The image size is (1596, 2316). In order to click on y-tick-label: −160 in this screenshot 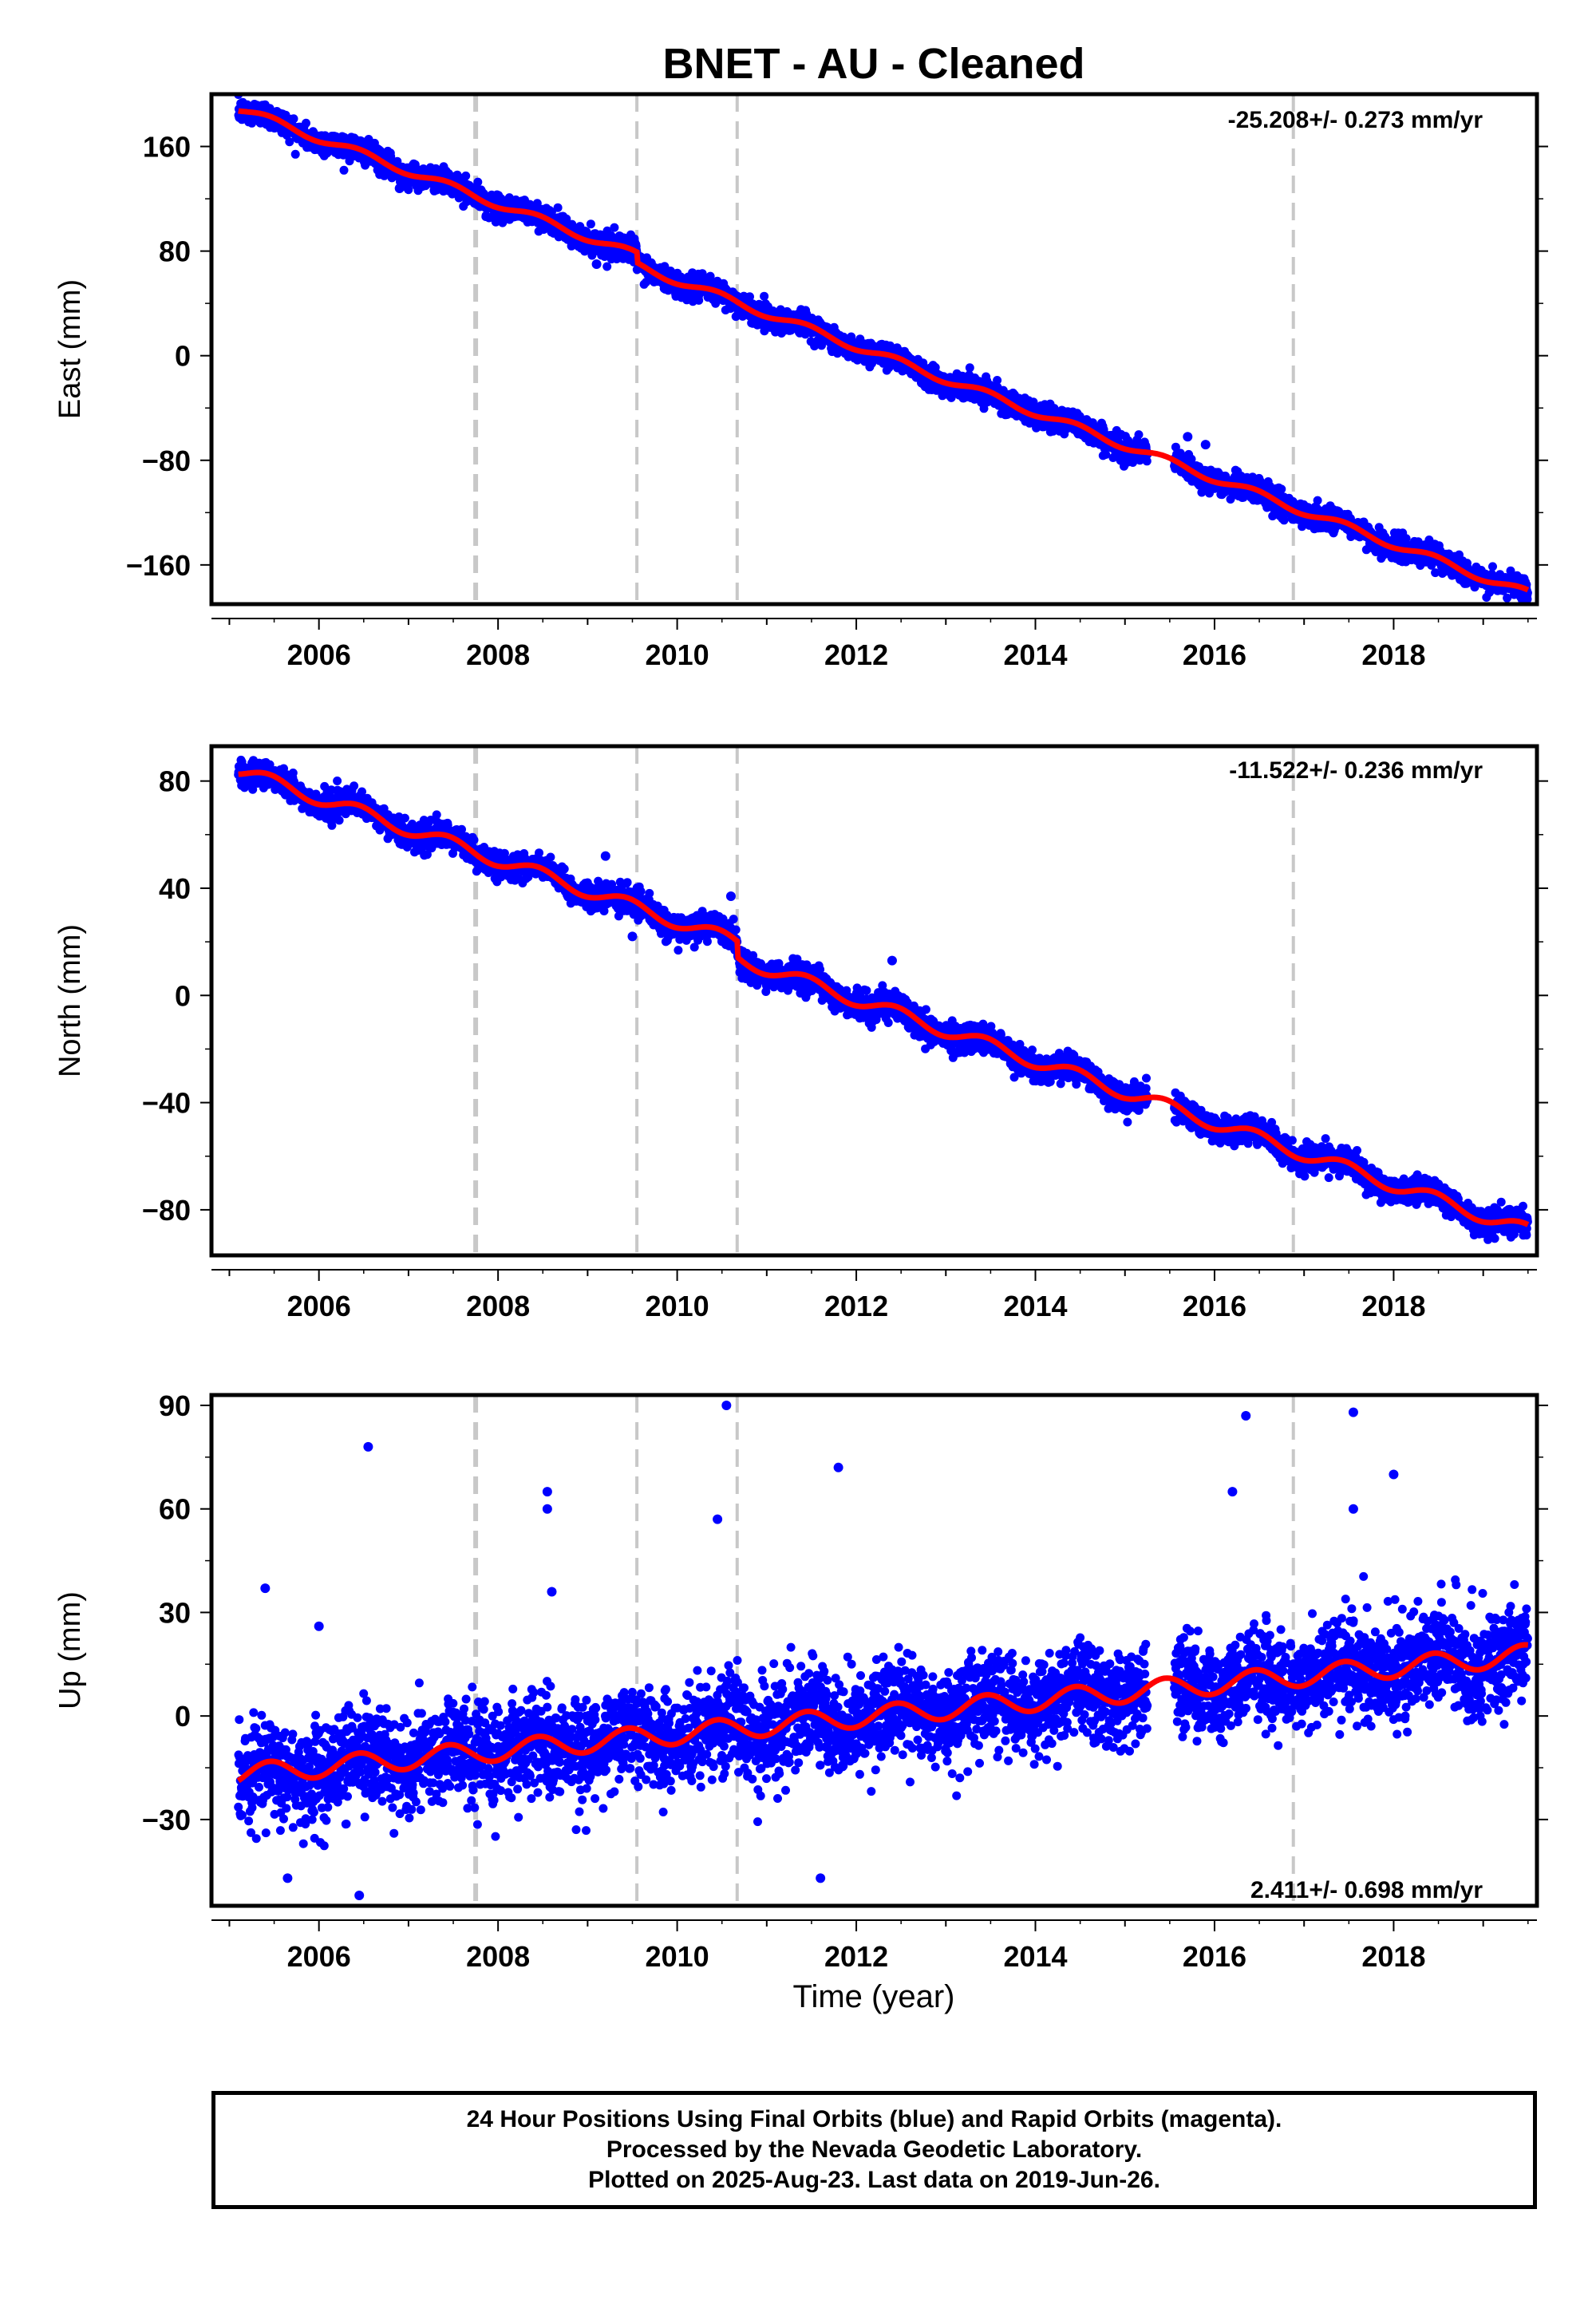, I will do `click(158, 565)`.